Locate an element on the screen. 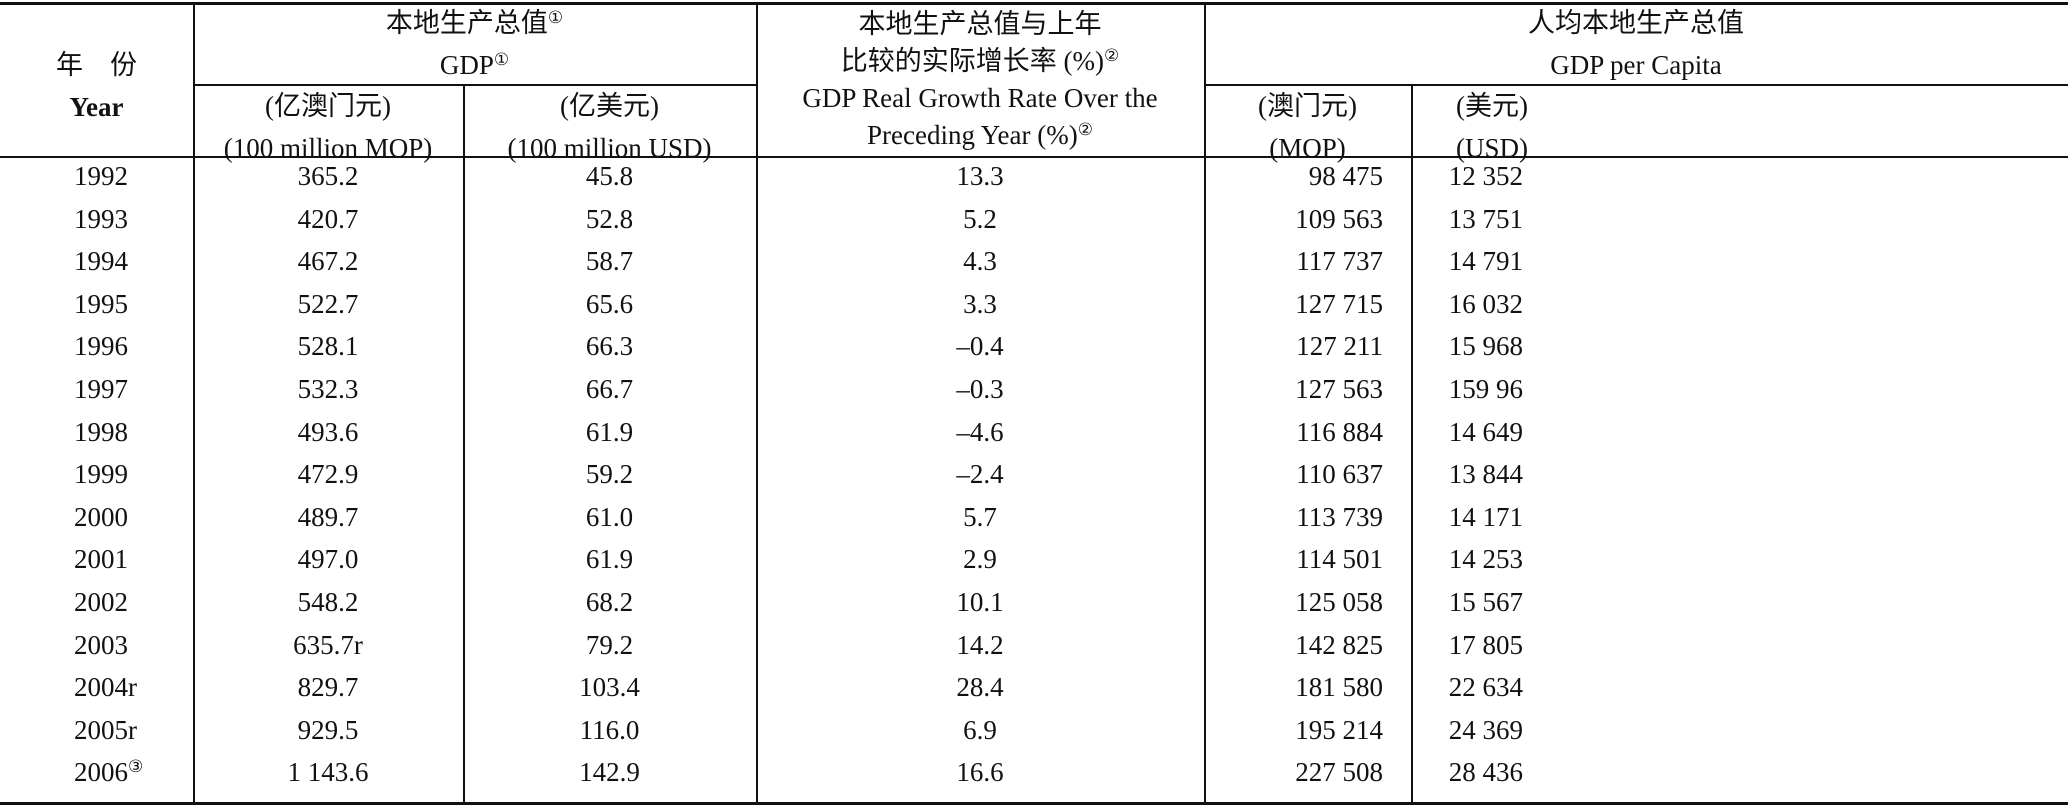 The height and width of the screenshot is (806, 2068). pc-usd-cell: 14 171 is located at coordinates (1467, 517).